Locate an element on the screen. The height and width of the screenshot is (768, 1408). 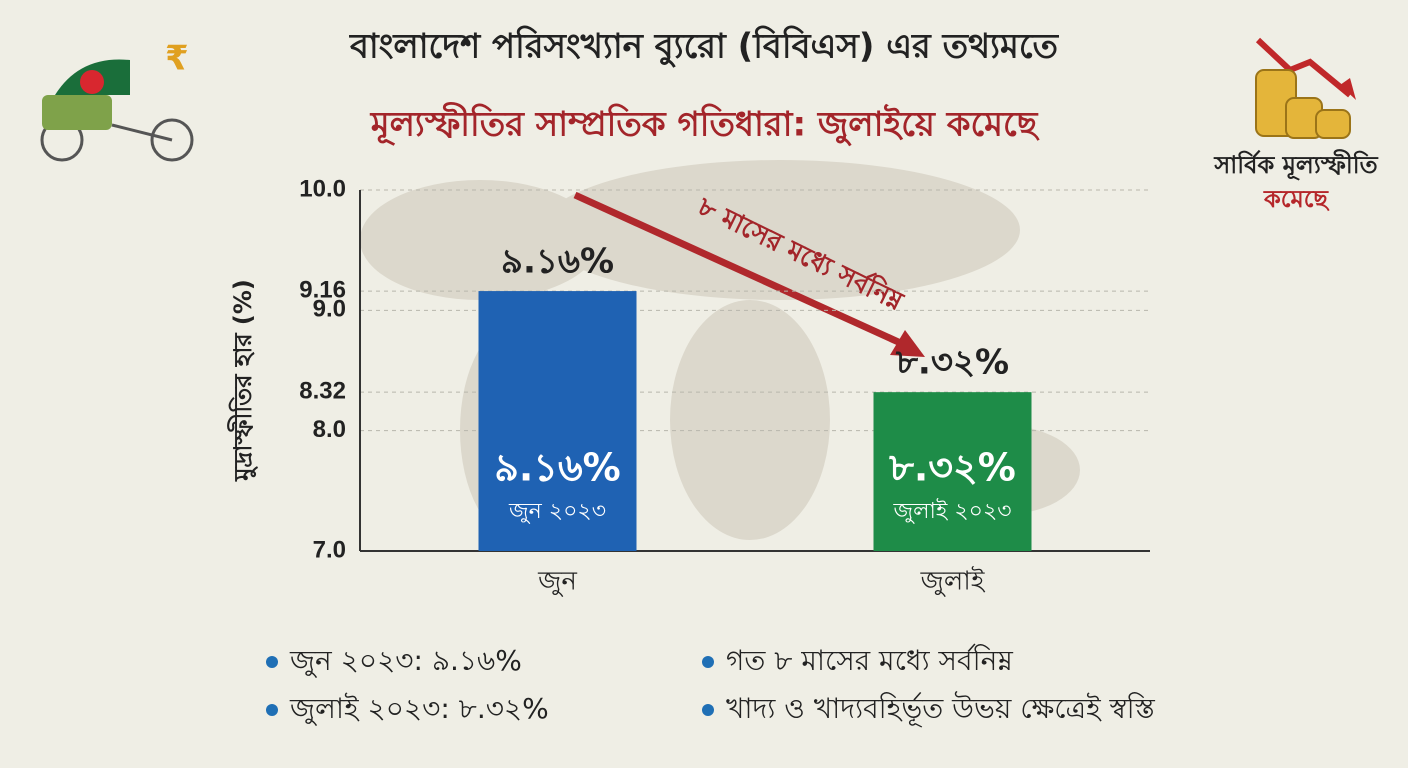
note: গত ৮ মাসের মধ্যে সর্বনিম্ন is located at coordinates (869, 660).